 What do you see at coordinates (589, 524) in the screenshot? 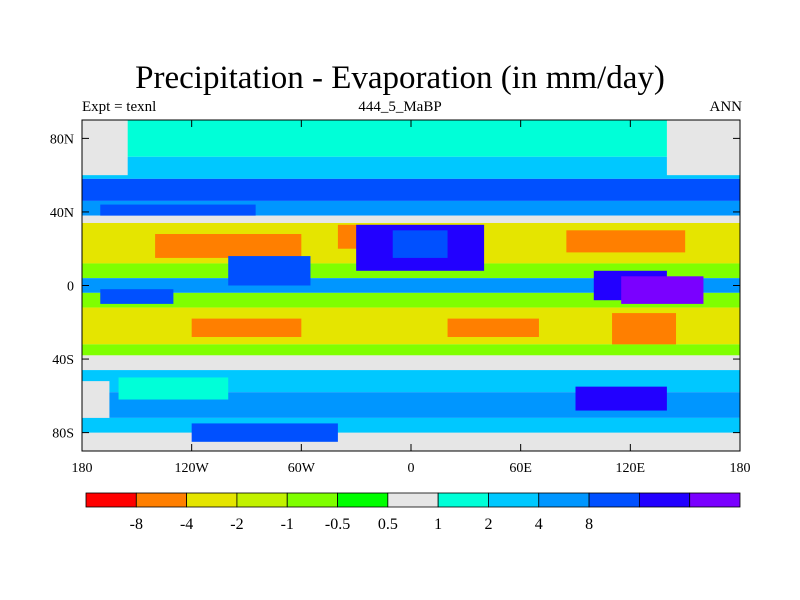
I see `colorbar-label: 8` at bounding box center [589, 524].